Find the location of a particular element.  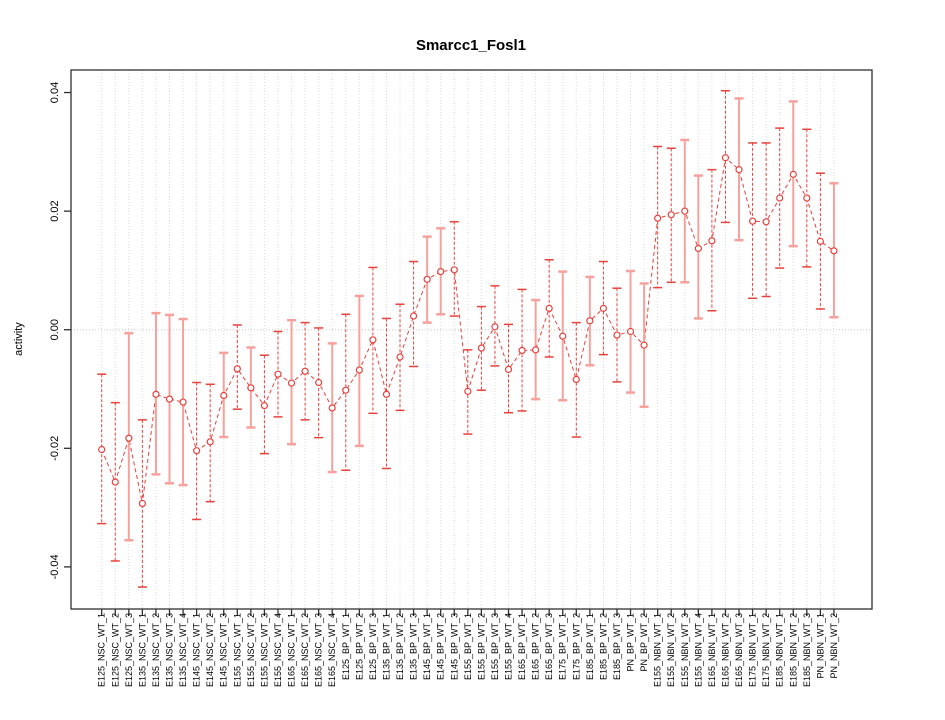

y-tick-label: 0.02 is located at coordinates (55, 210).